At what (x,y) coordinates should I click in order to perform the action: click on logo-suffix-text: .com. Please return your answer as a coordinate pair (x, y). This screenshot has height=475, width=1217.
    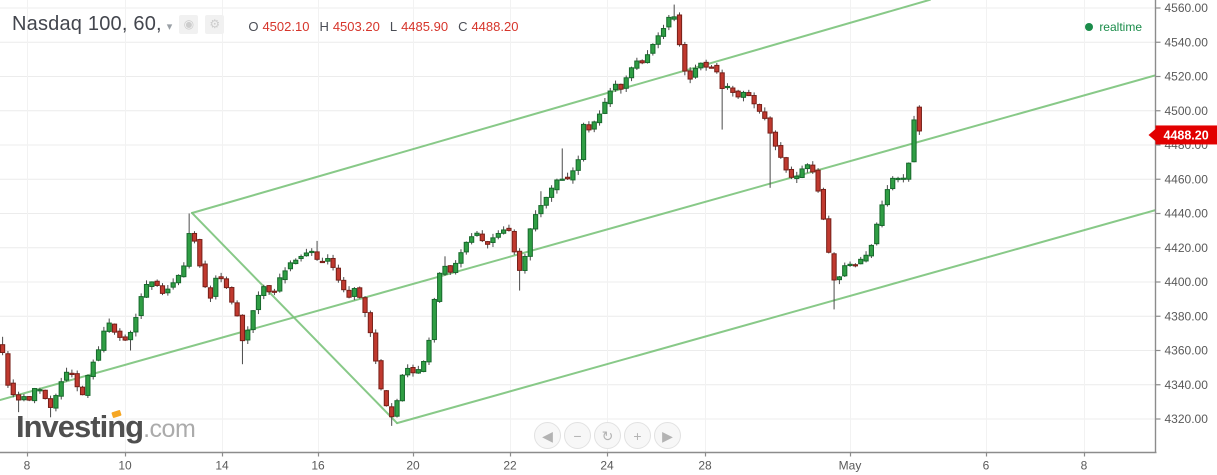
    Looking at the image, I should click on (169, 429).